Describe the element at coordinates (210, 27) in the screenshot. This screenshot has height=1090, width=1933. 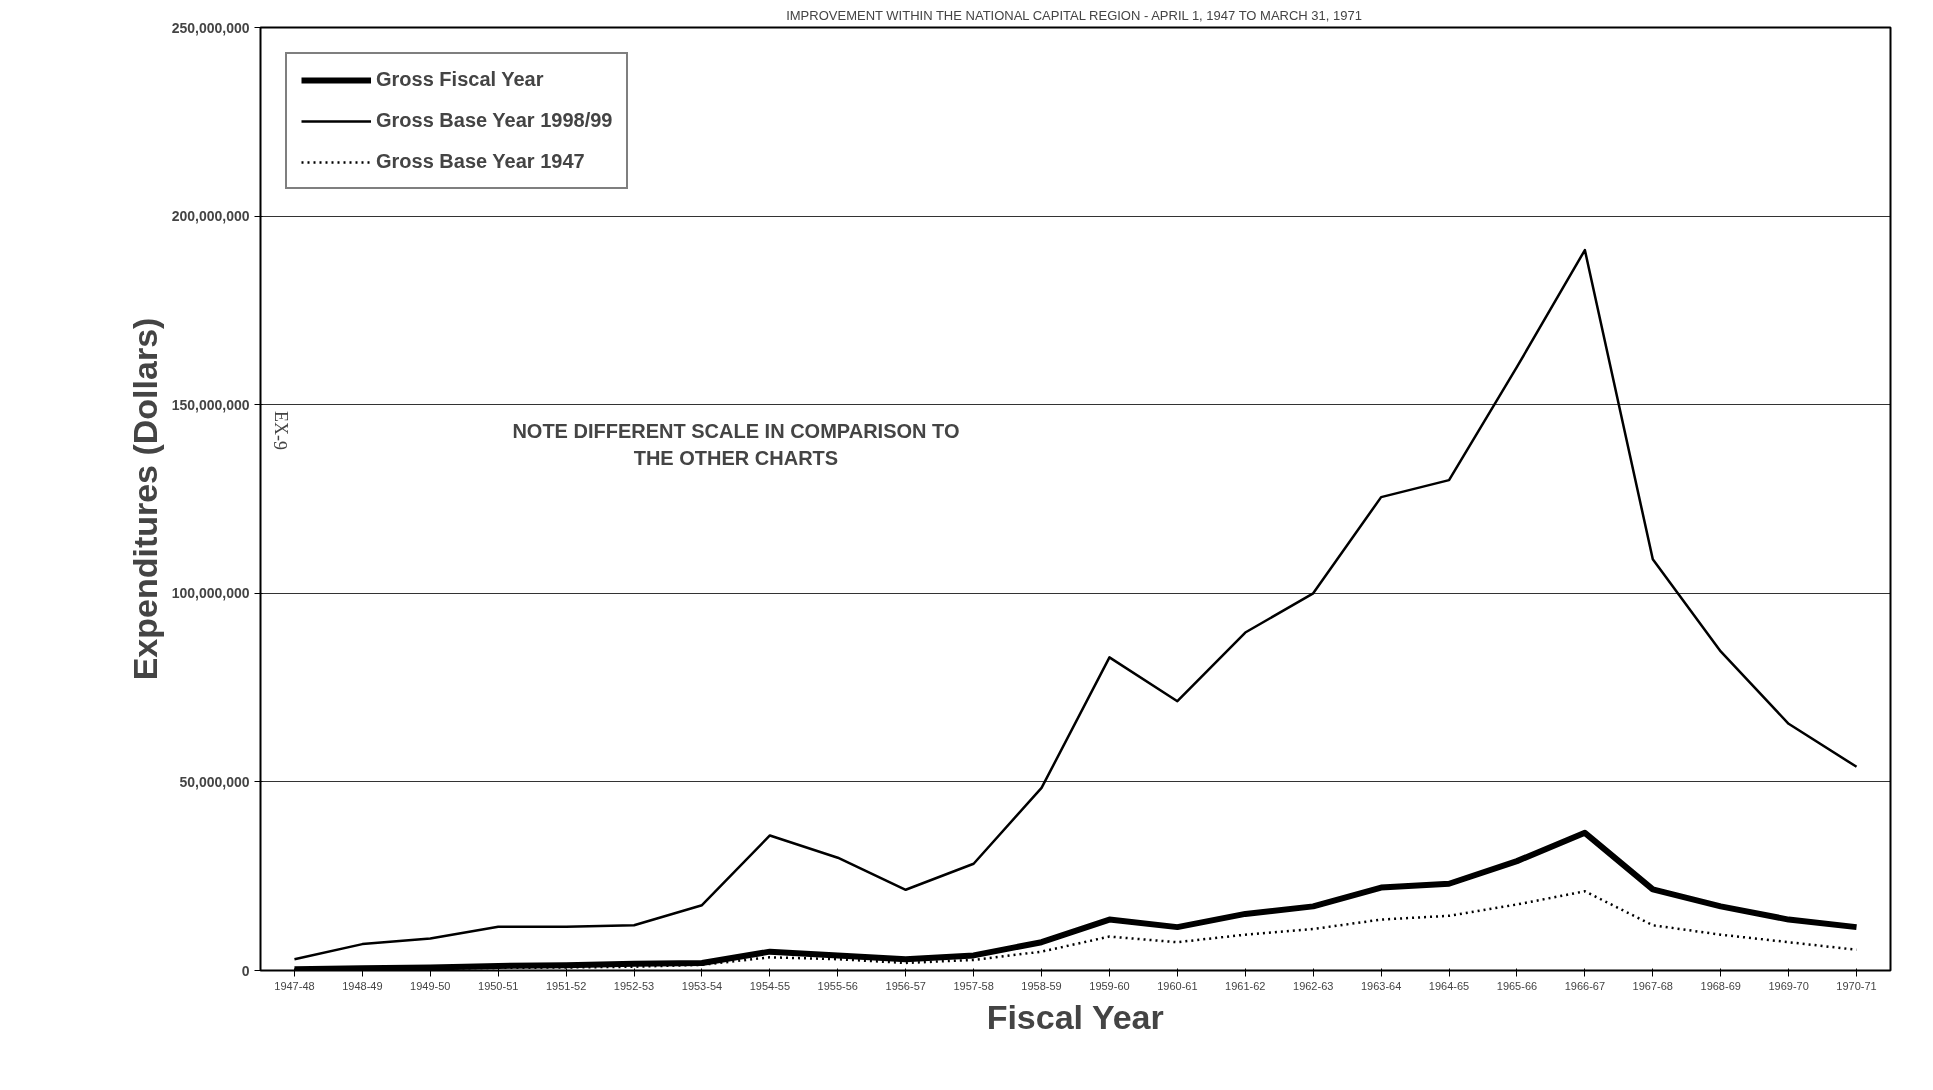
I see `y-tick-label: 250,000,000` at that location.